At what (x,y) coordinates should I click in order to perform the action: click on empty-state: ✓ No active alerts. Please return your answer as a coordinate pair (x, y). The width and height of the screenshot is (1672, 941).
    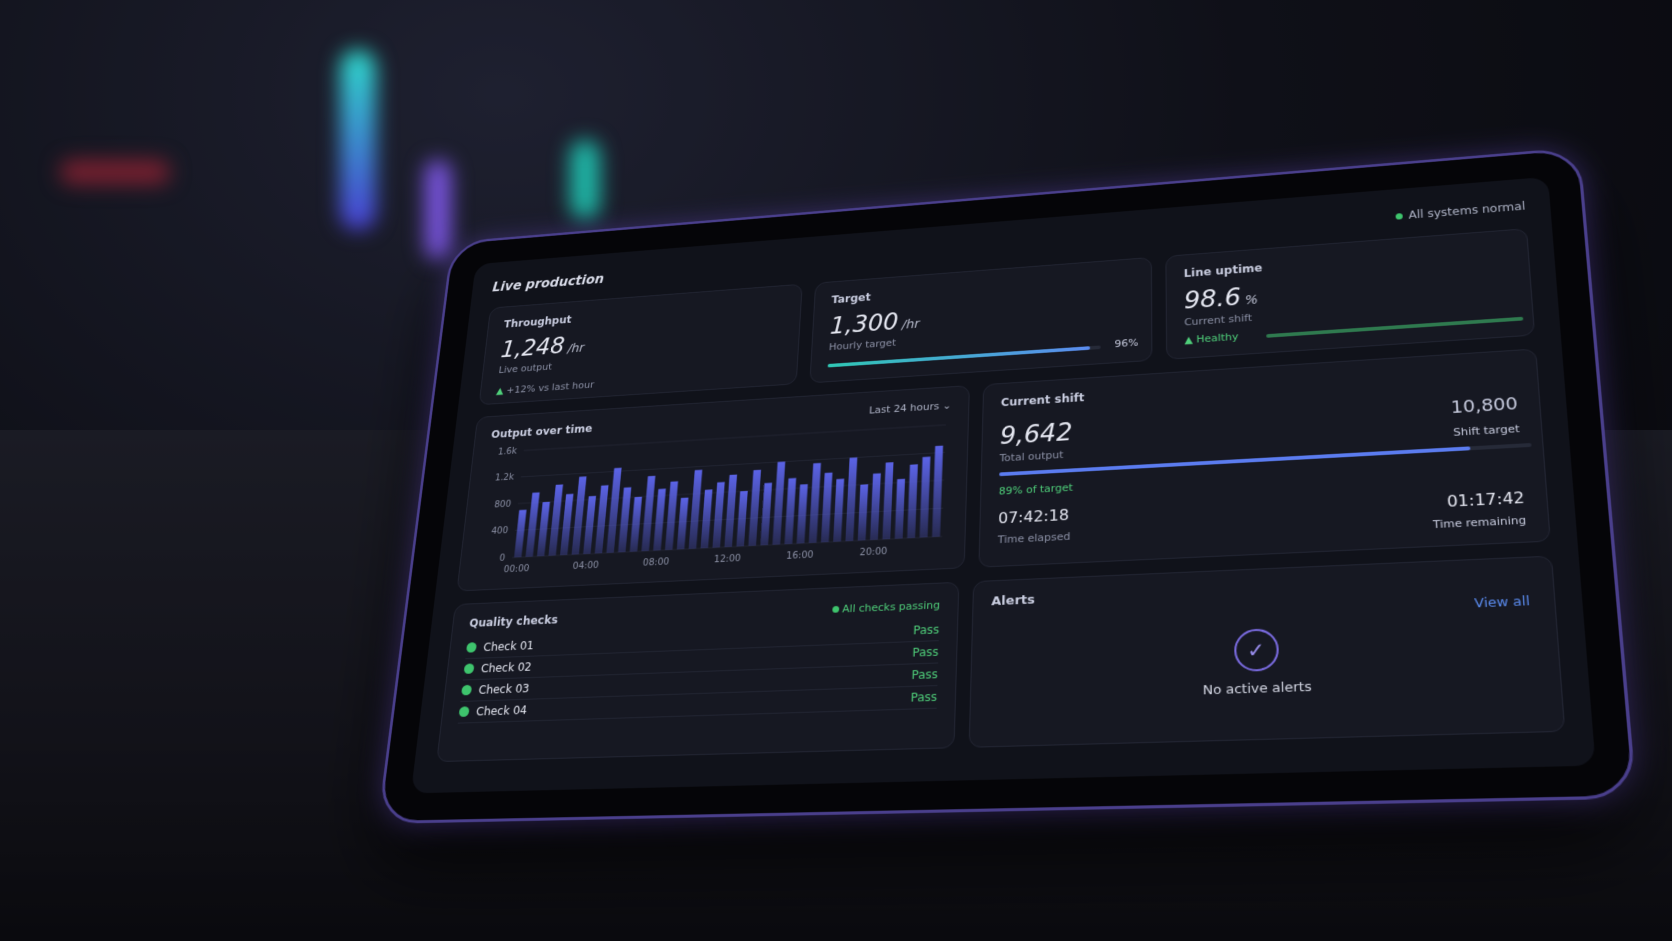
    Looking at the image, I should click on (1266, 662).